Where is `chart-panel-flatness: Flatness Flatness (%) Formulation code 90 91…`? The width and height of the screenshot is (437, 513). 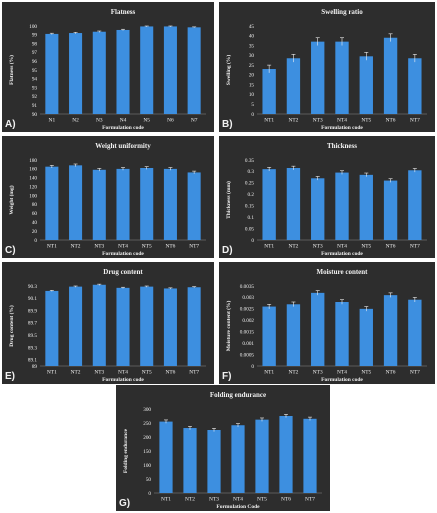 chart-panel-flatness: Flatness Flatness (%) Formulation code 90 91… is located at coordinates (108, 67).